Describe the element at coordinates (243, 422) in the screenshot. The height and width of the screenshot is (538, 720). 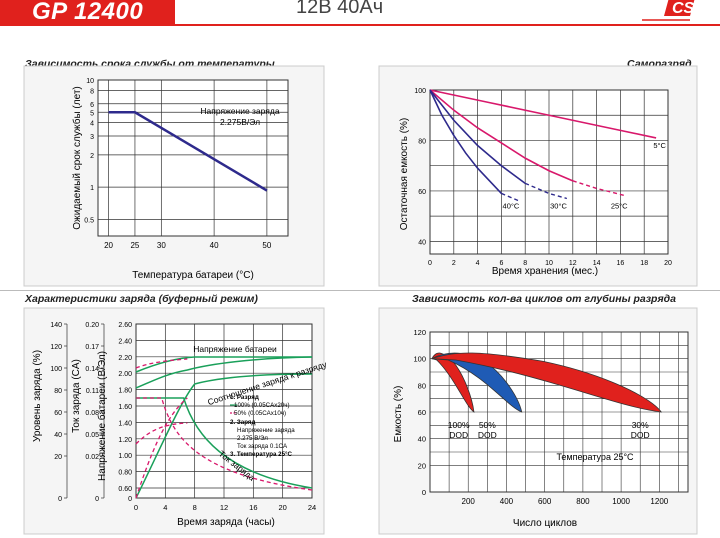
I see `legend-h2: 2. Заряд` at that location.